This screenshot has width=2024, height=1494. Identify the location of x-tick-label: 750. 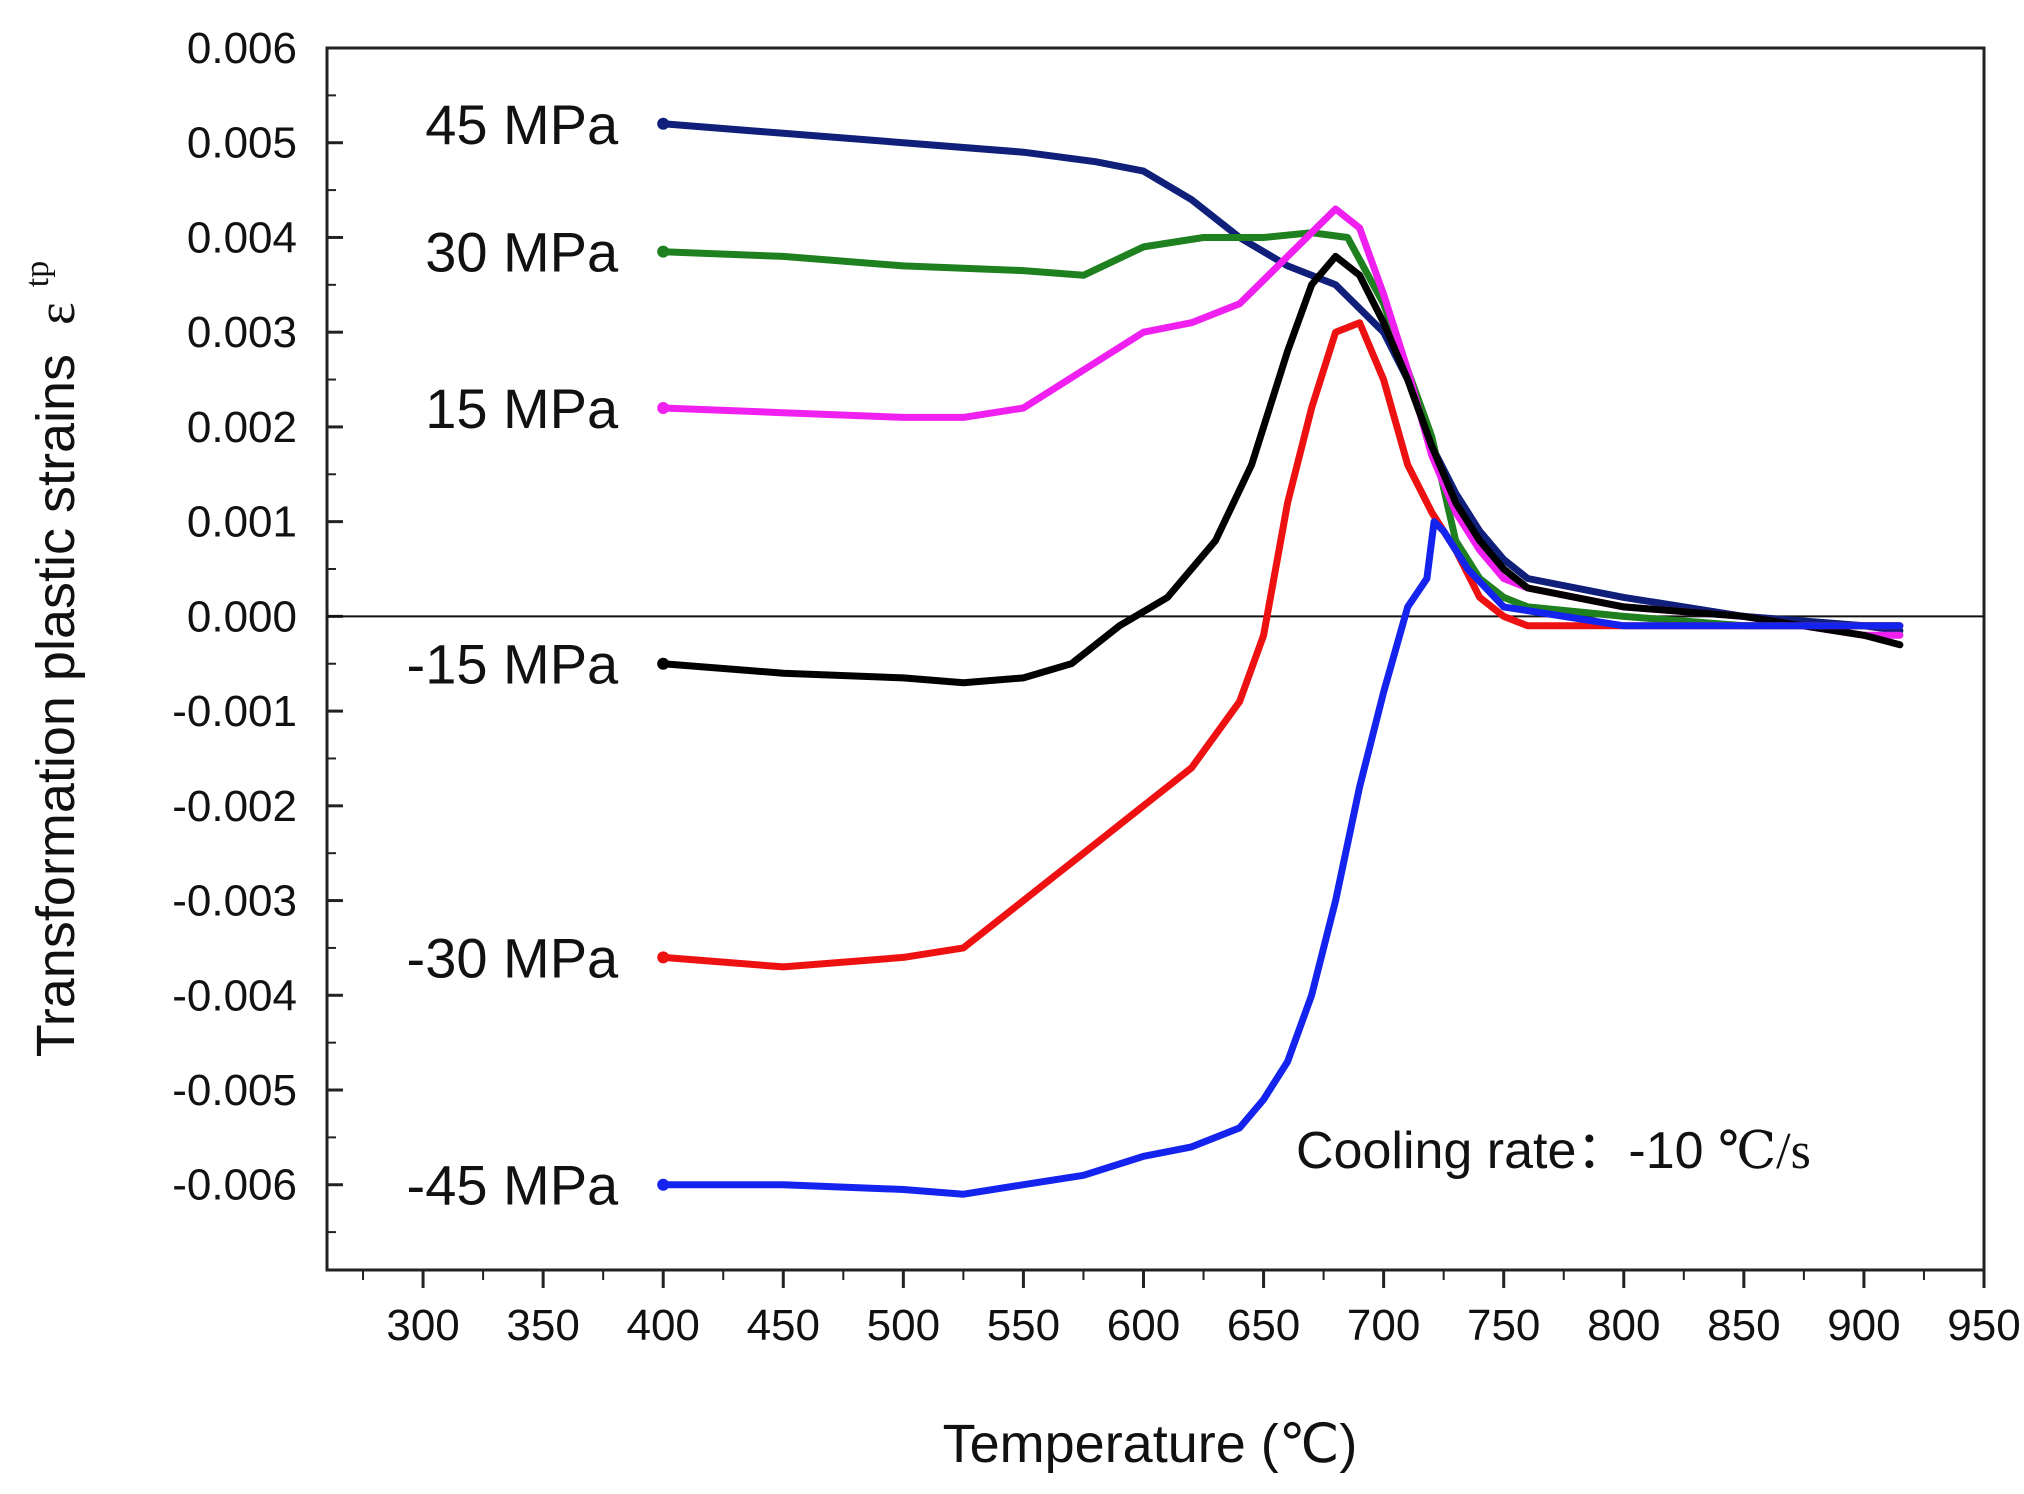
(1503, 1325).